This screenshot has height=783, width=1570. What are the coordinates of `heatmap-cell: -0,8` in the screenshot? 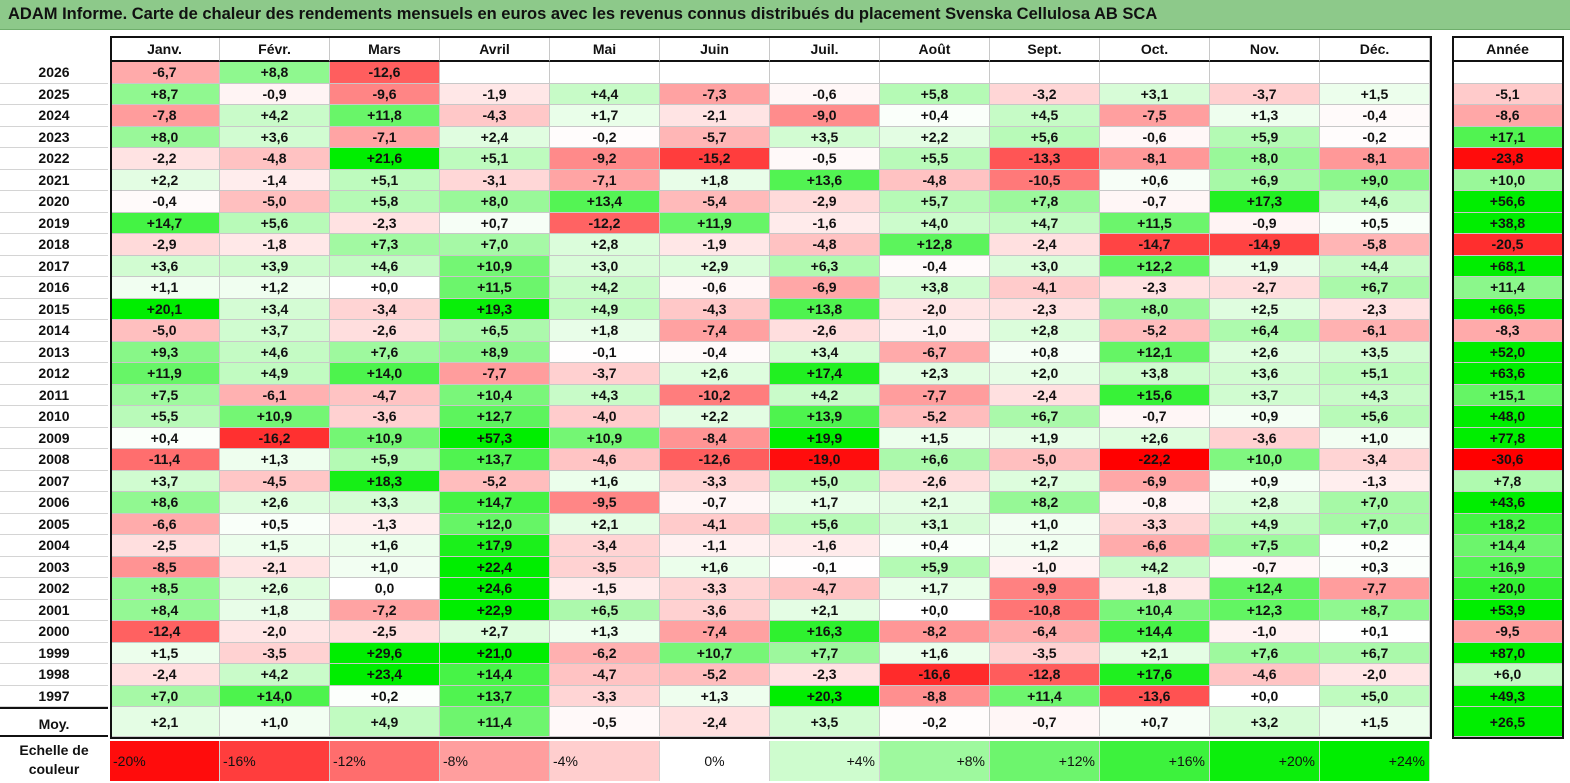 It's located at (1155, 503).